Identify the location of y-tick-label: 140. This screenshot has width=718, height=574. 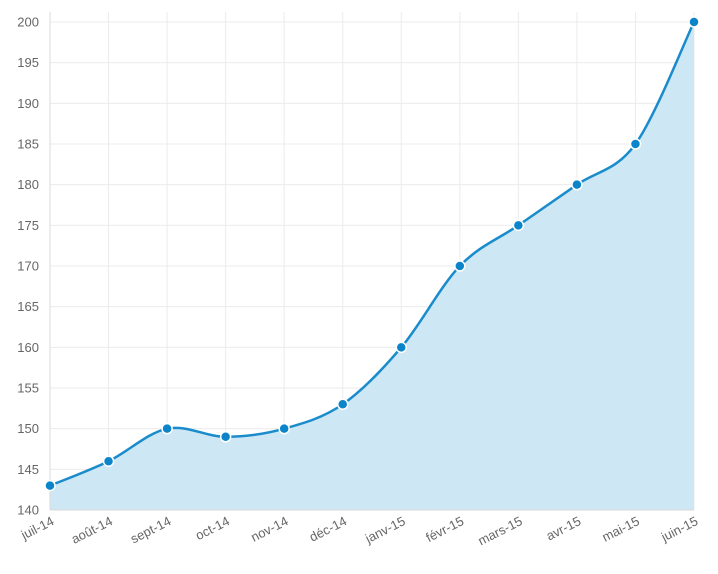
(28, 510).